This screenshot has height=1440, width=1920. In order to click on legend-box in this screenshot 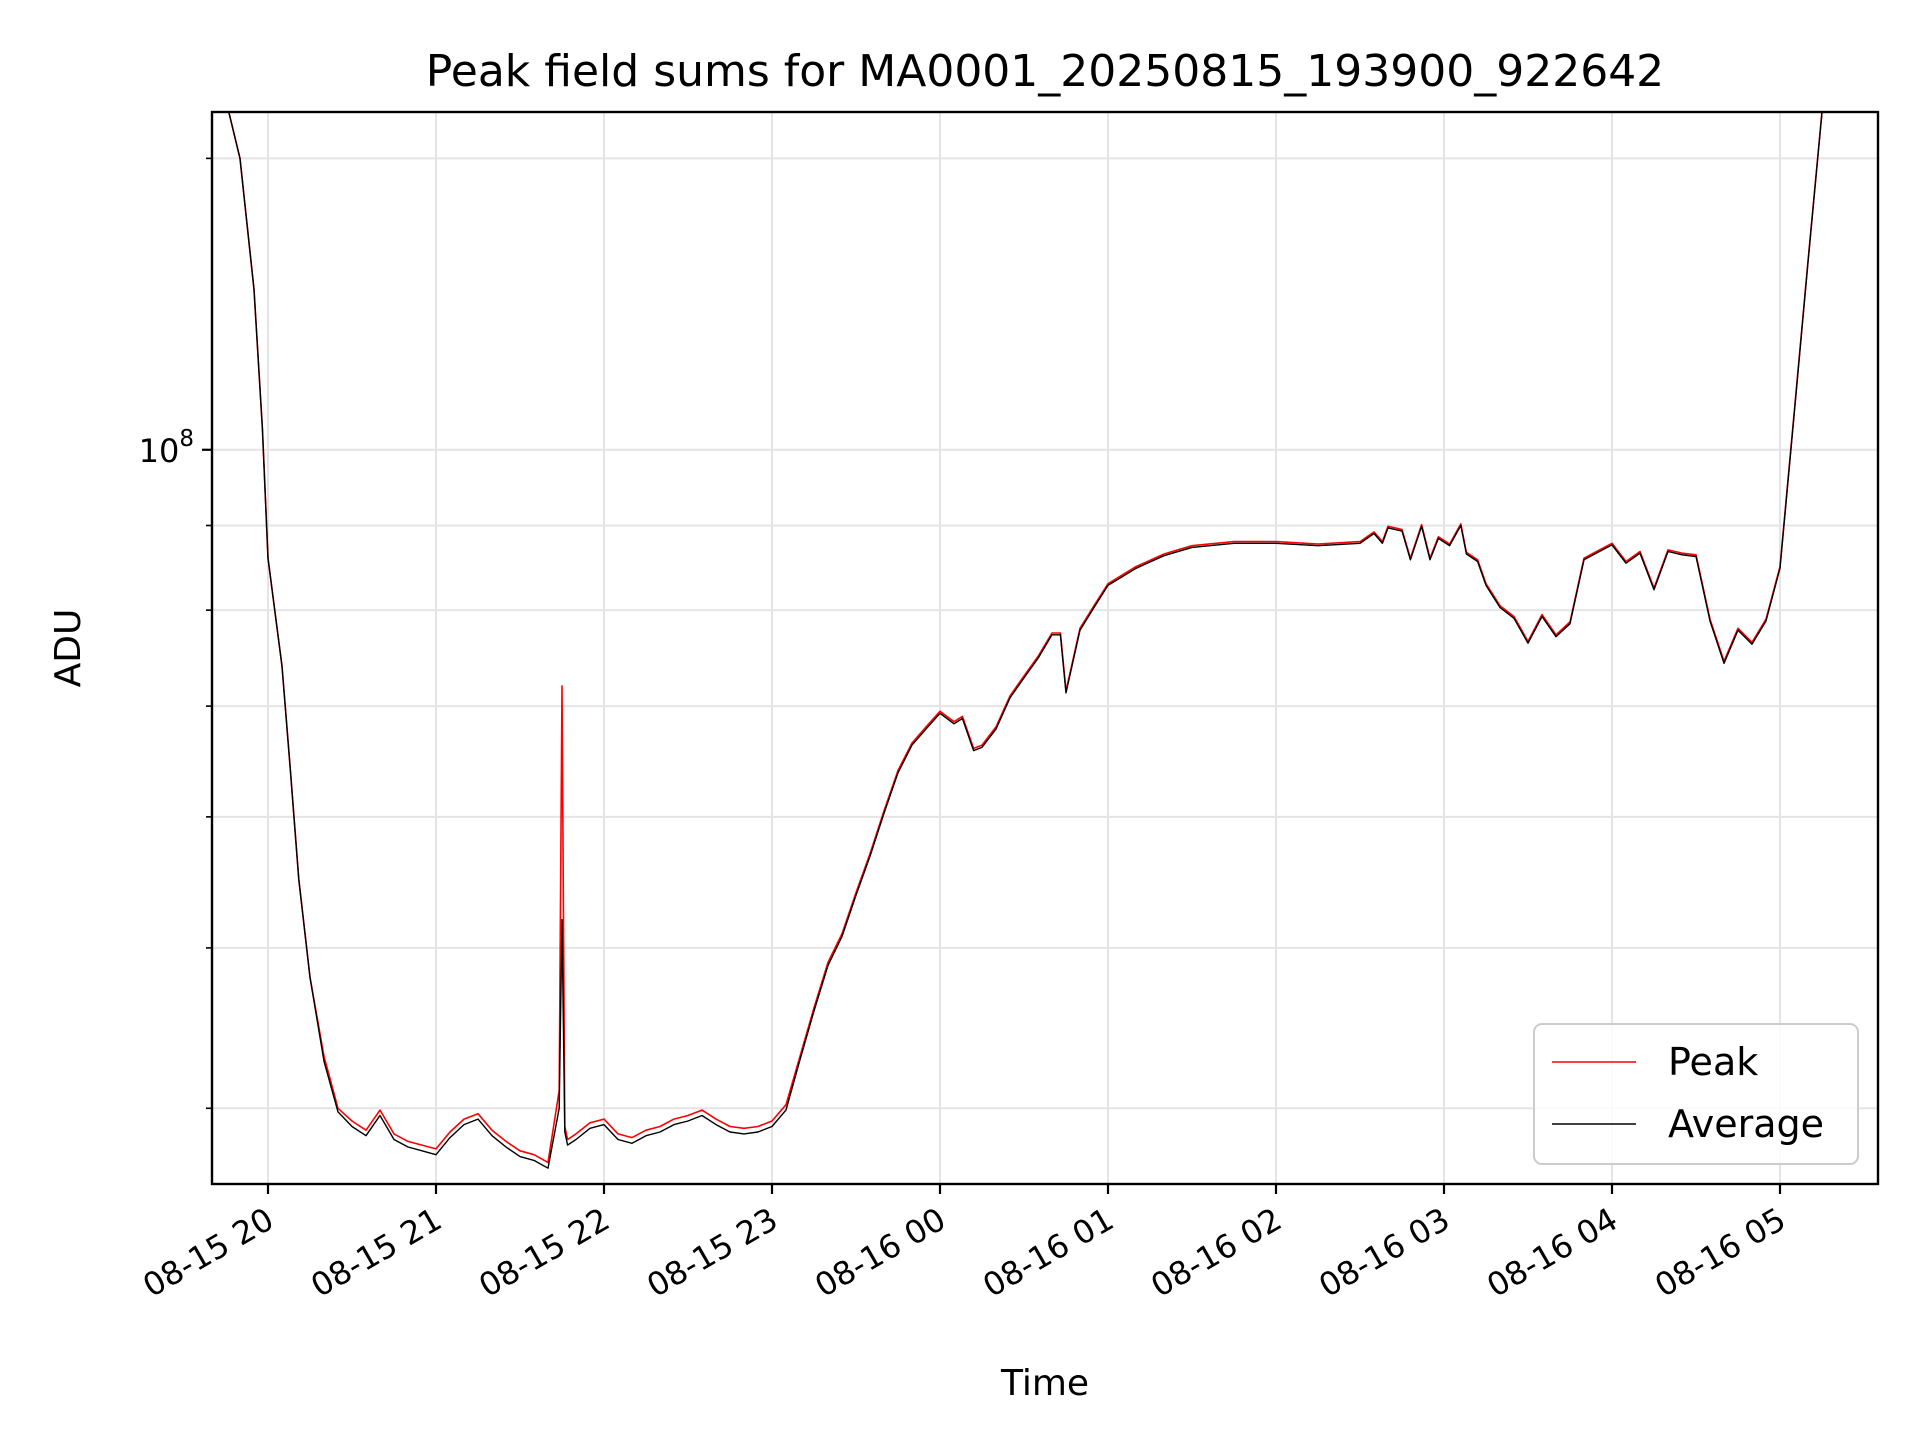, I will do `click(1696, 1094)`.